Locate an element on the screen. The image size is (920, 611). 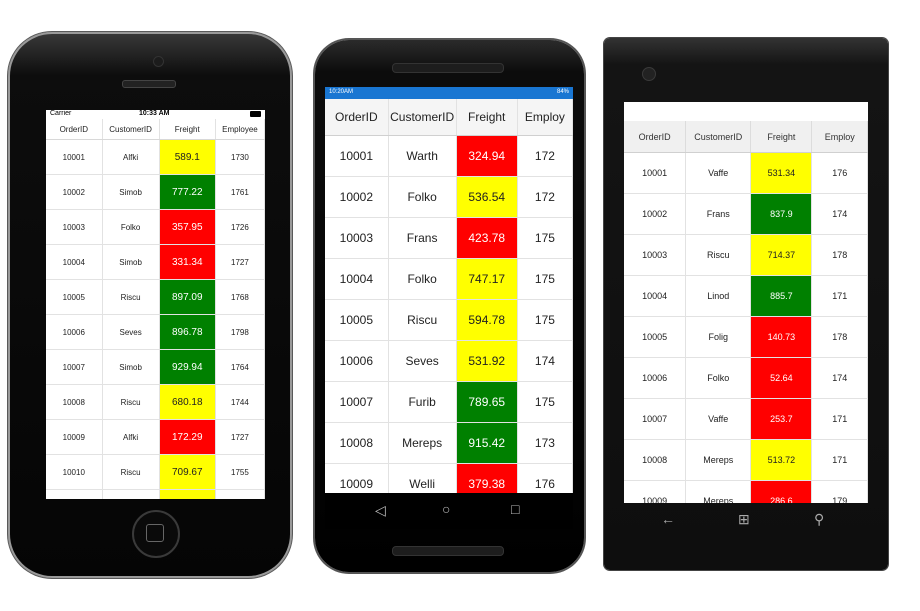
cell-employee: 1726 is located at coordinates (240, 227).